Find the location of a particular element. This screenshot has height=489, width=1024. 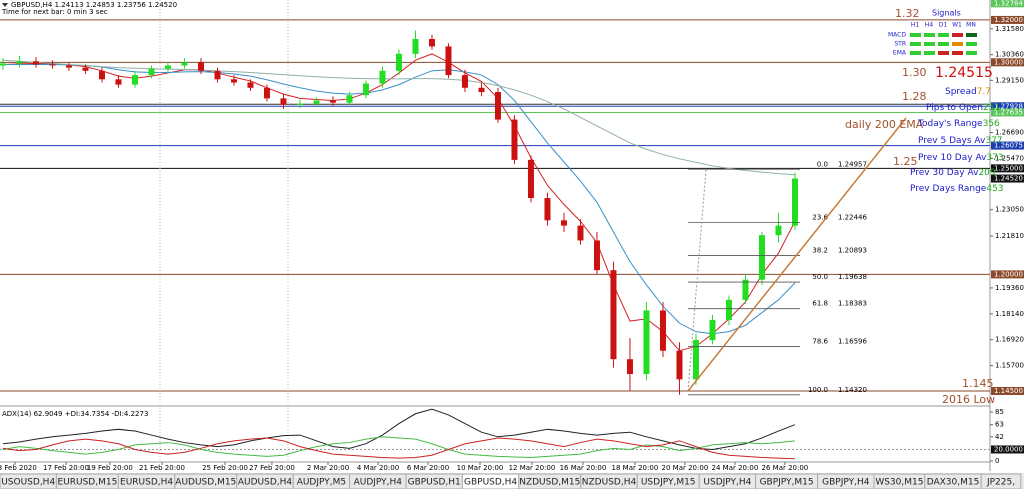

tab-label: USDJPY,M15 is located at coordinates (668, 483).